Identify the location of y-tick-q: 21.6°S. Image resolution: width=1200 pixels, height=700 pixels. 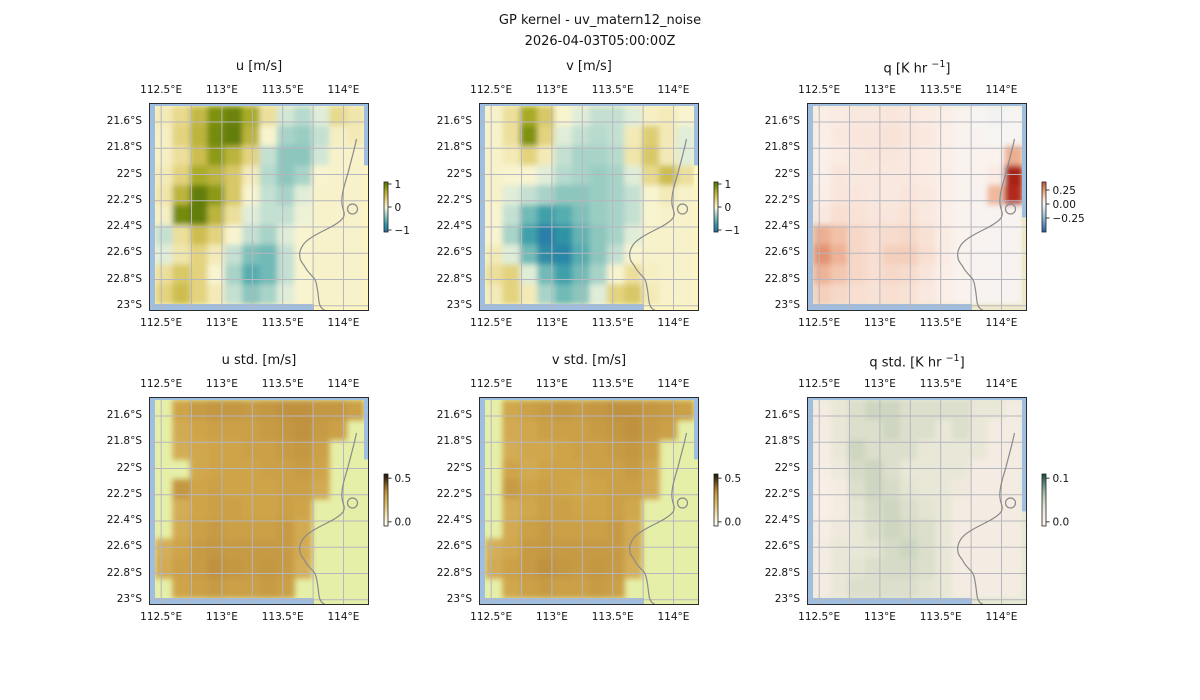
(782, 121).